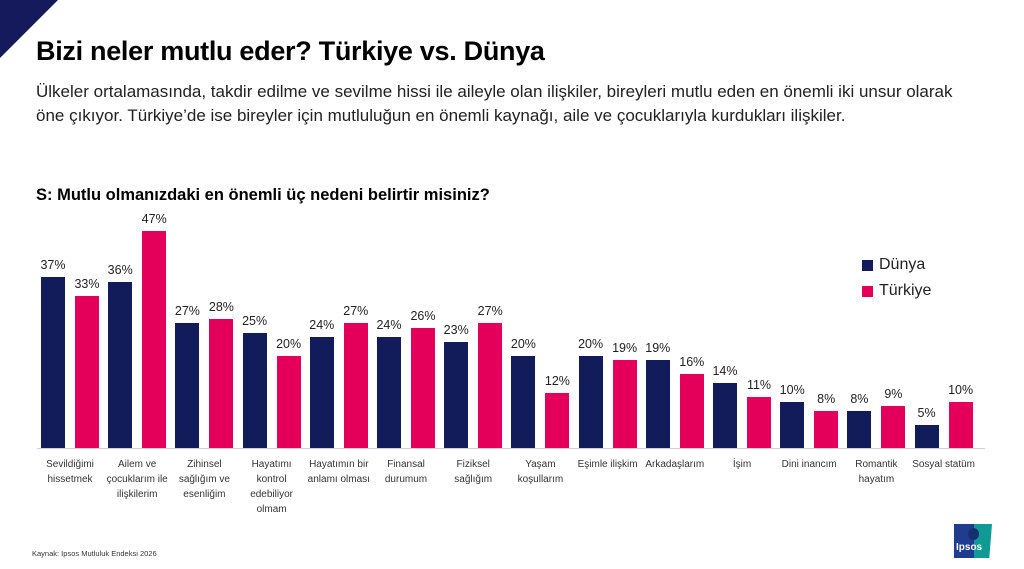  I want to click on category-label: İşim, so click(742, 464).